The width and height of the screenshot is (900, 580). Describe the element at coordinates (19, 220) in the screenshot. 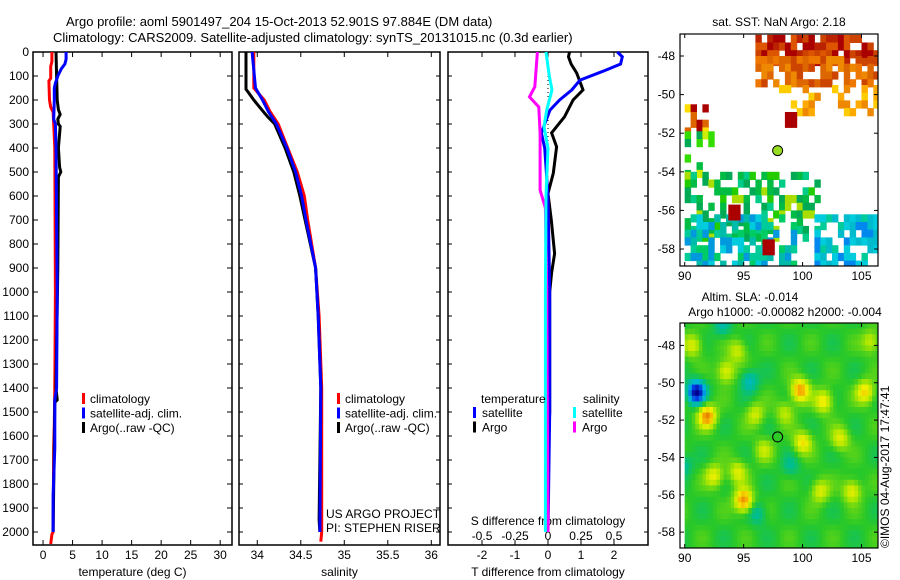

I see `y-tick-label: 700` at that location.